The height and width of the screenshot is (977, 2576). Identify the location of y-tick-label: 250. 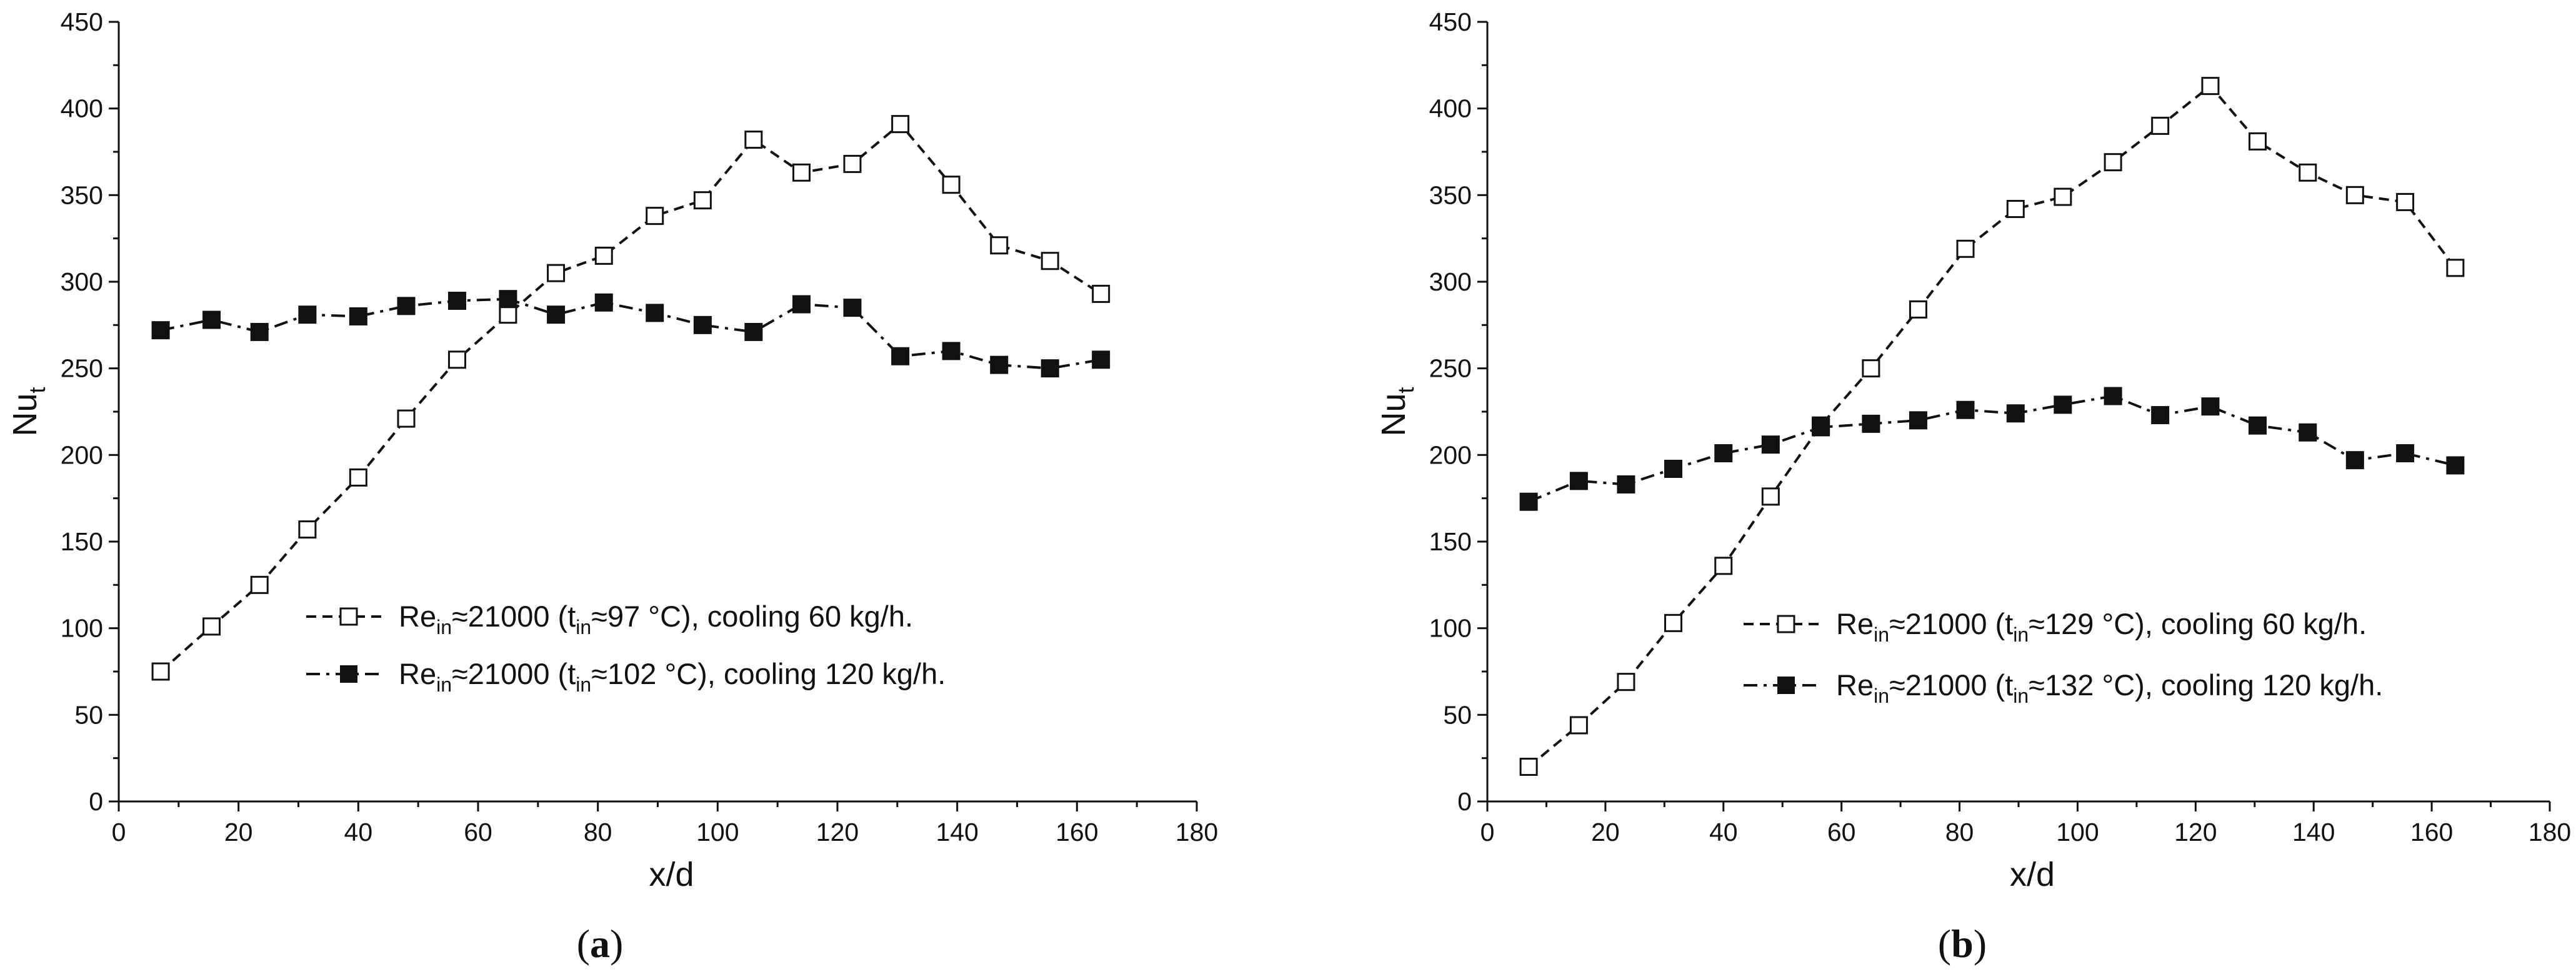
(1450, 368).